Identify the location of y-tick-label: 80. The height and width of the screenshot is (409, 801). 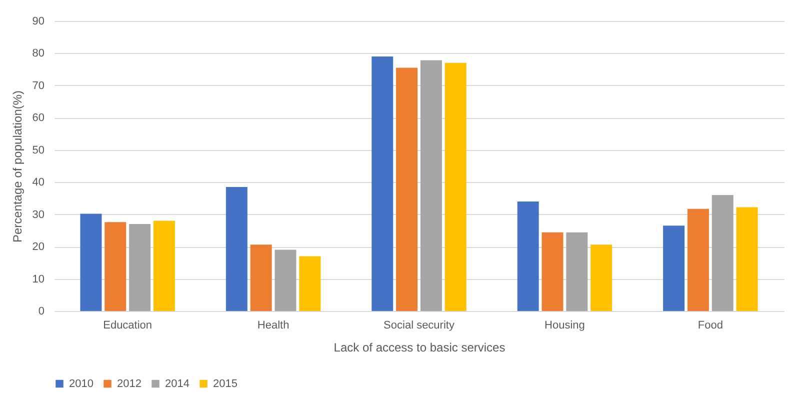
(38, 54).